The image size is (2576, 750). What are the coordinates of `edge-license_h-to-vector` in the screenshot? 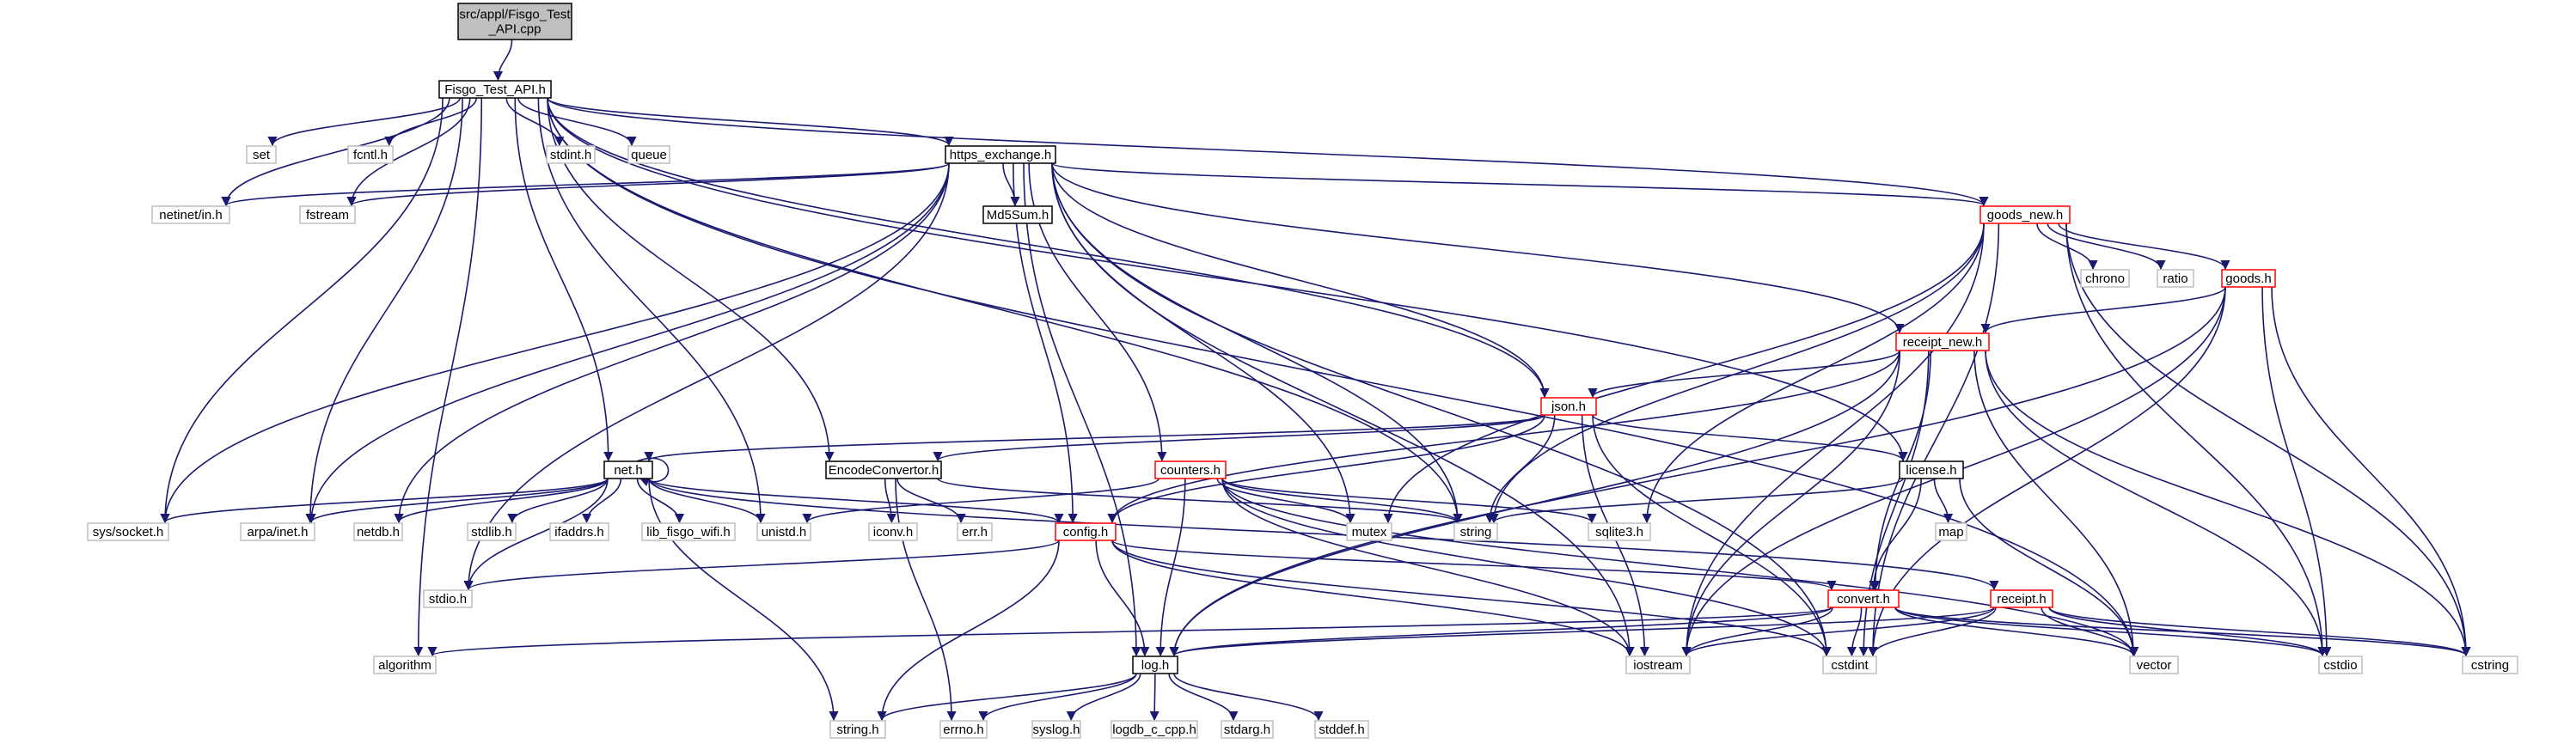 It's located at (2049, 567).